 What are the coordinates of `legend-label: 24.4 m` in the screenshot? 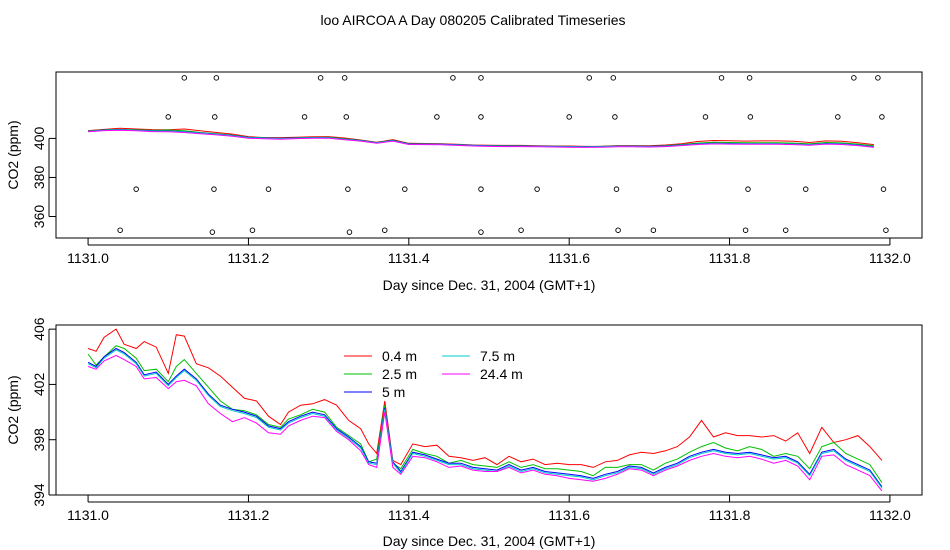 It's located at (501, 374).